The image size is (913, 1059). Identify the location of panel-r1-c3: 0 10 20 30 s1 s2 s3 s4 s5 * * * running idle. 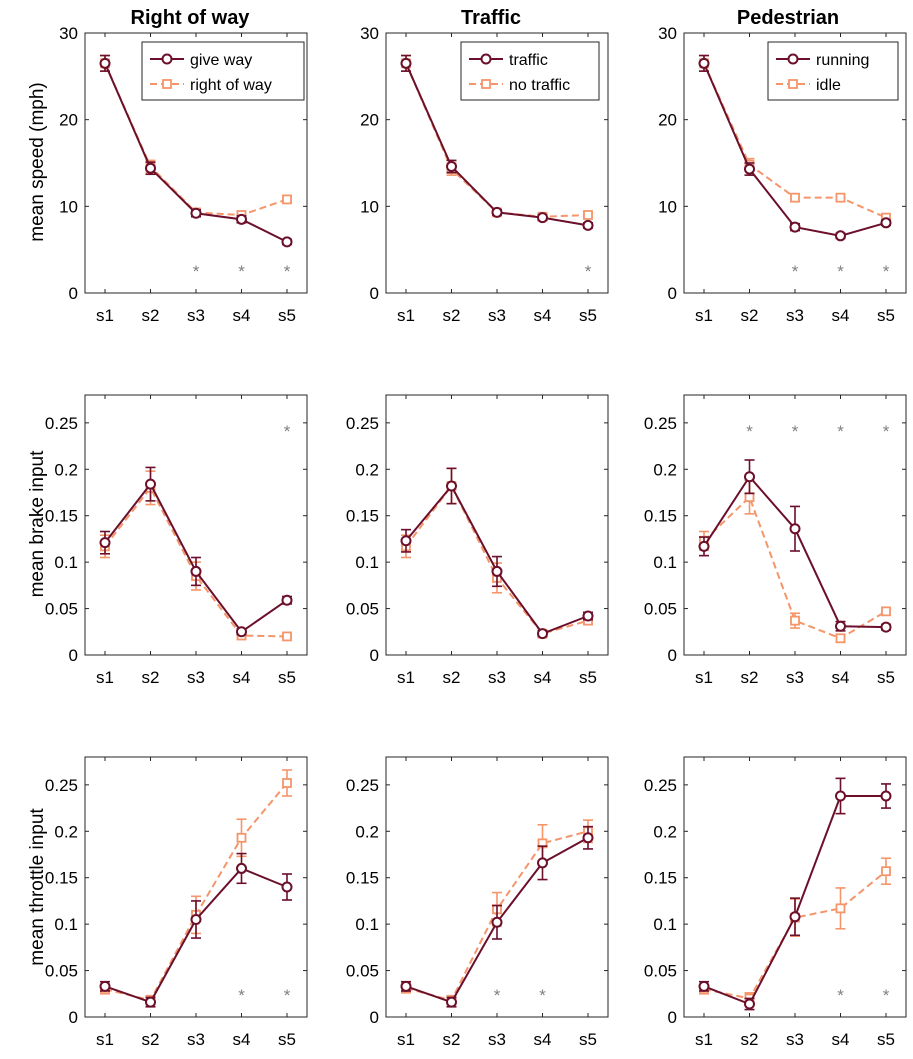
(782, 174).